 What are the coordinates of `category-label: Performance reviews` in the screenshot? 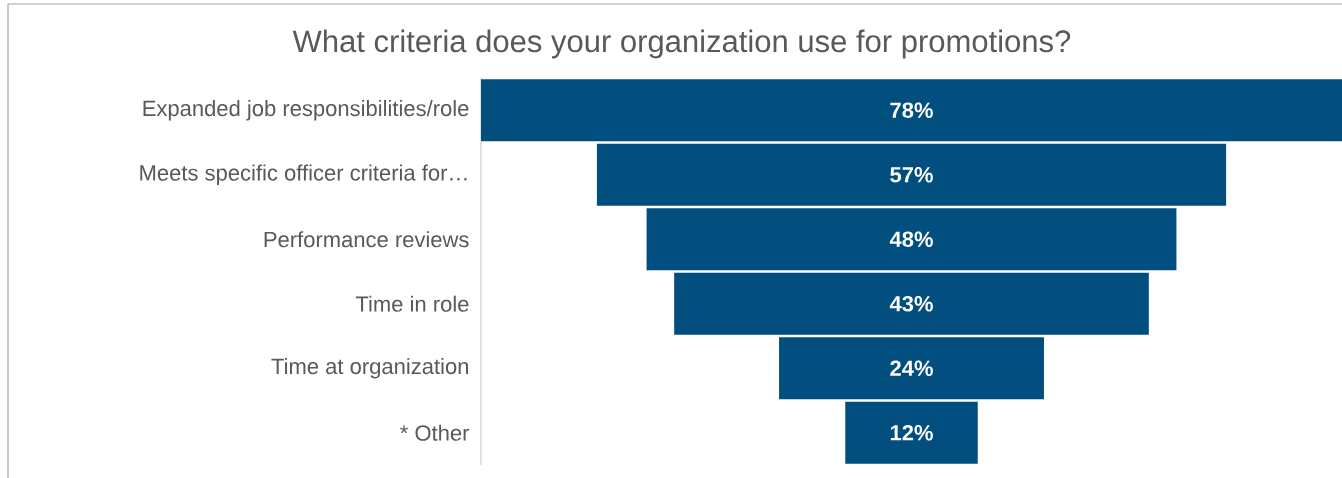 It's located at (366, 239).